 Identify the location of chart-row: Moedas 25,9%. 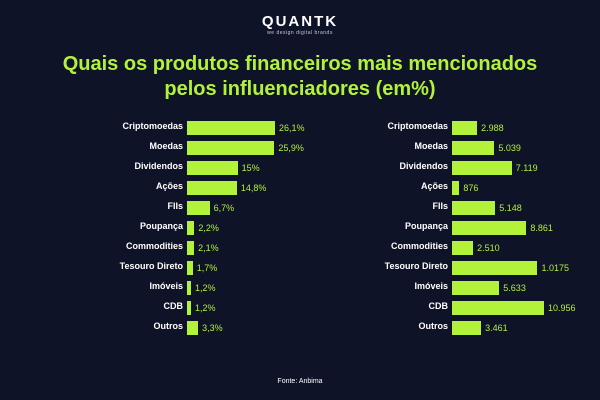
(180, 148).